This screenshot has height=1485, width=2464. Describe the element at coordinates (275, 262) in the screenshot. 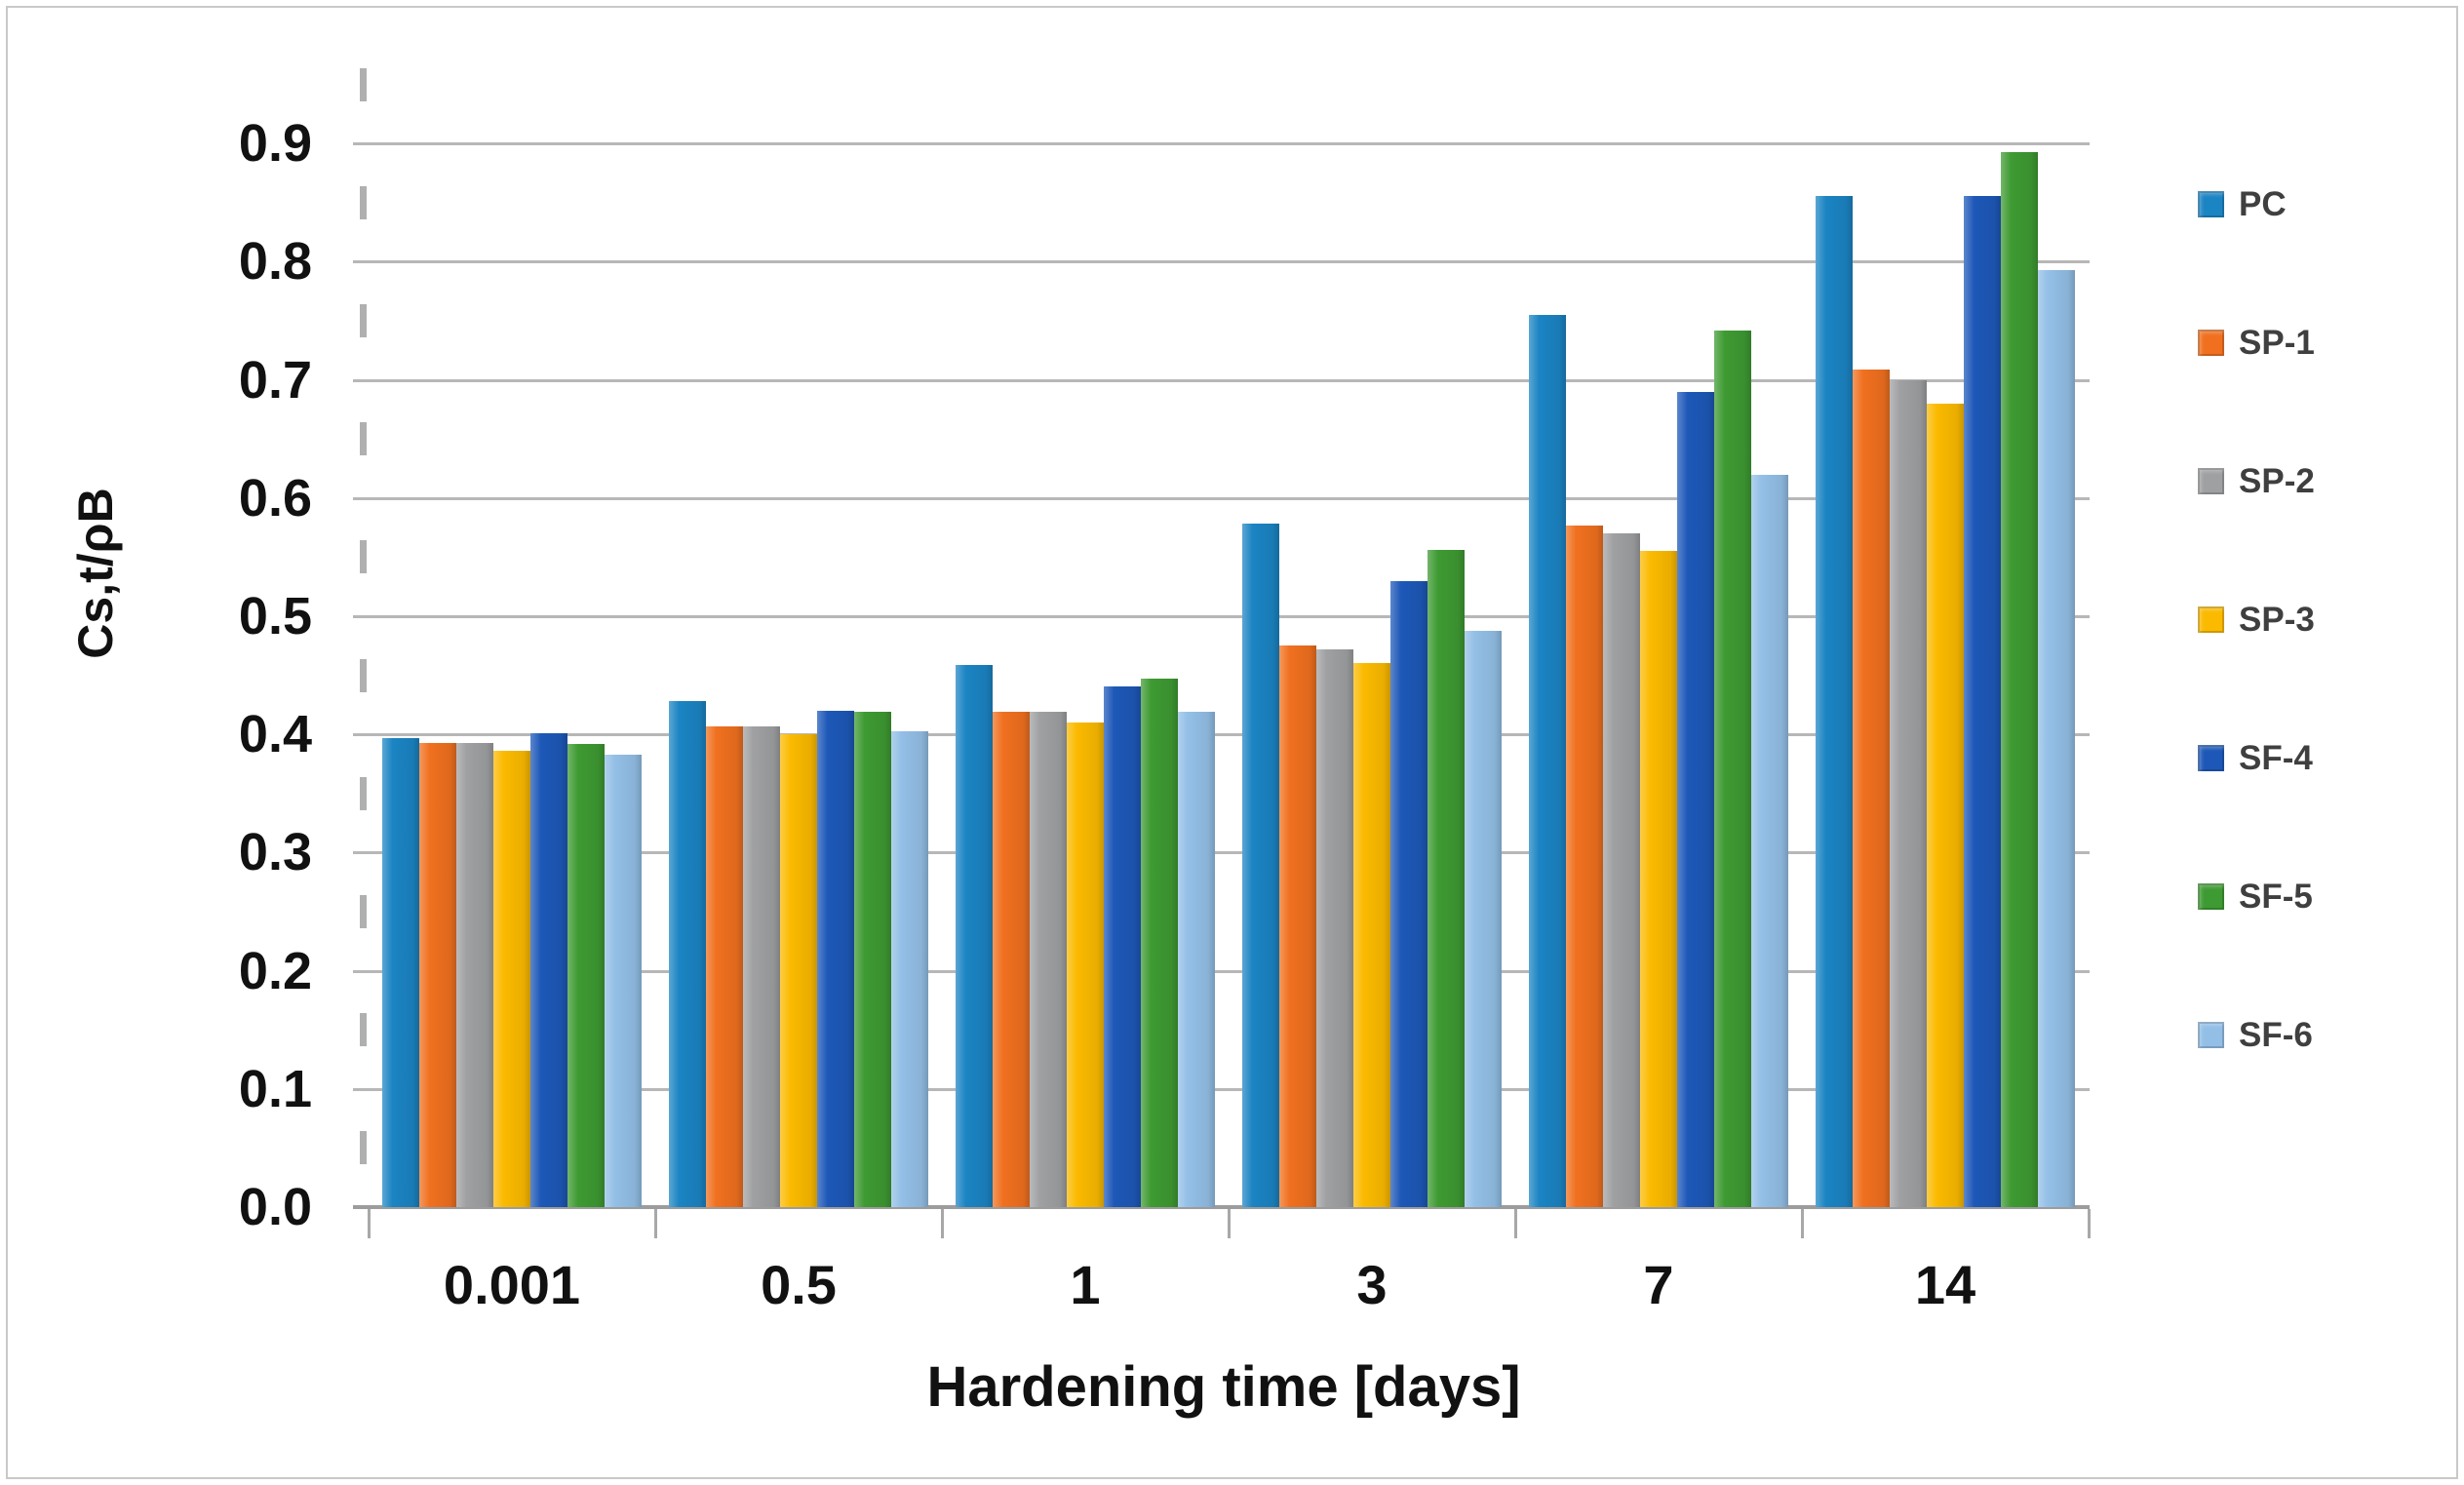

I see `y-tick-label-0.8: 0.8` at that location.